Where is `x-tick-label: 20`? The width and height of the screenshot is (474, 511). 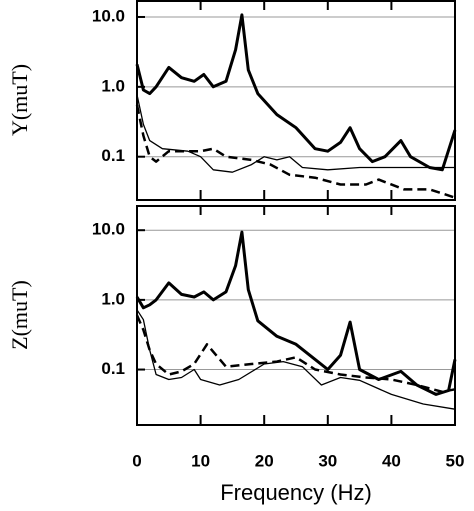 x-tick-label: 20 is located at coordinates (264, 460).